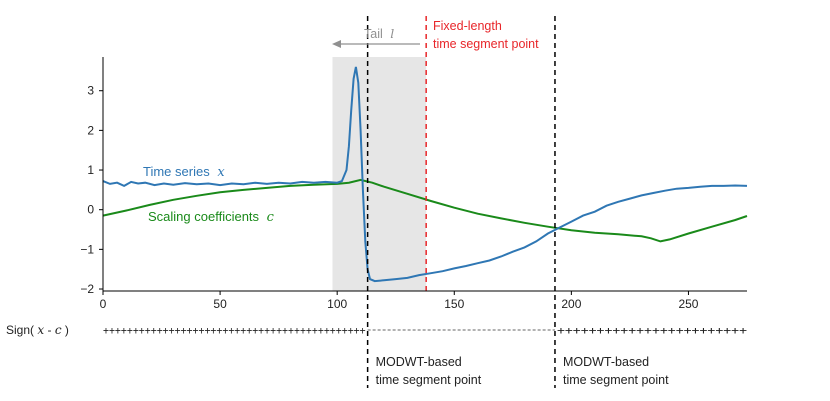  I want to click on series-label-scaling-symbol: c, so click(271, 217).